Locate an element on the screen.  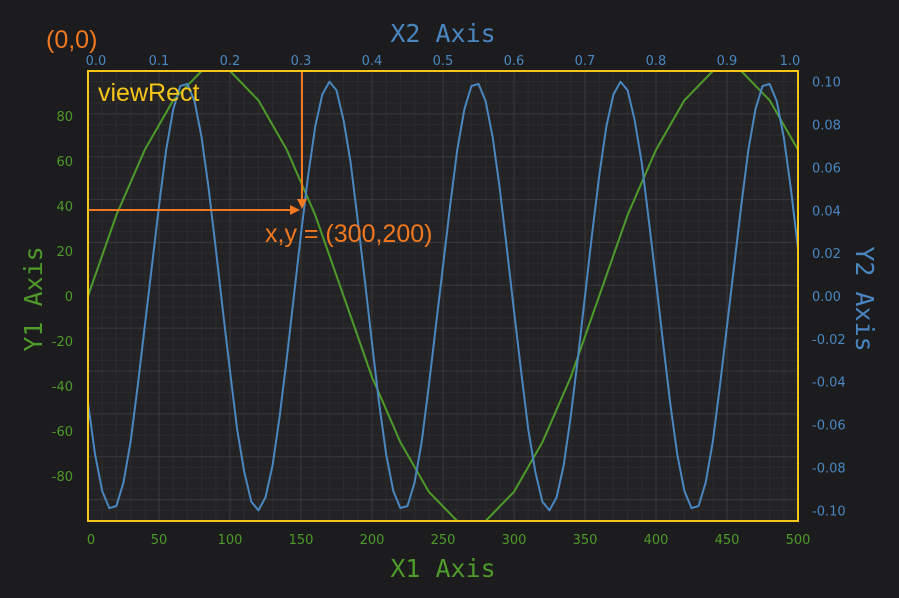
x2-tick-label: 0.7 is located at coordinates (585, 61).